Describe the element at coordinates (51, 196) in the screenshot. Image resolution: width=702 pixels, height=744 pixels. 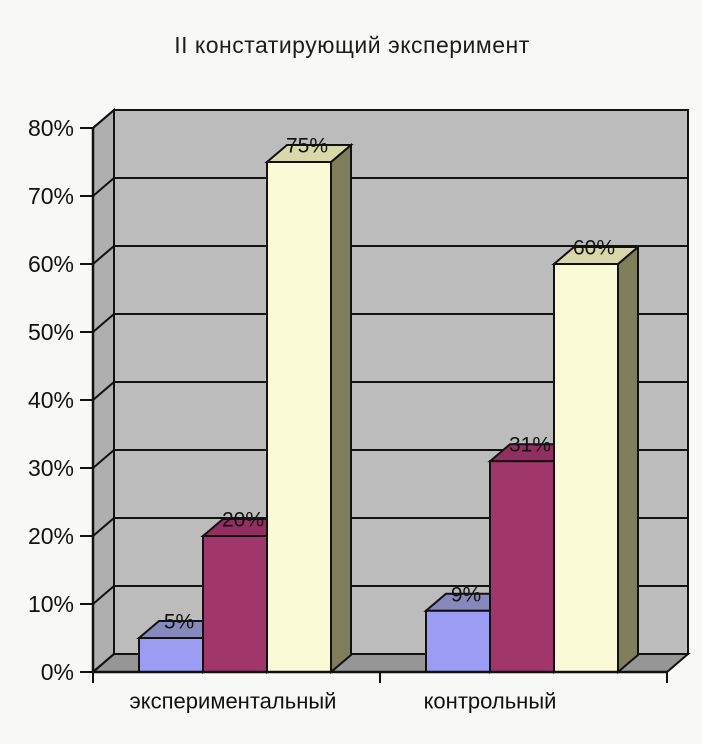
I see `y-axis-label: 70%` at that location.